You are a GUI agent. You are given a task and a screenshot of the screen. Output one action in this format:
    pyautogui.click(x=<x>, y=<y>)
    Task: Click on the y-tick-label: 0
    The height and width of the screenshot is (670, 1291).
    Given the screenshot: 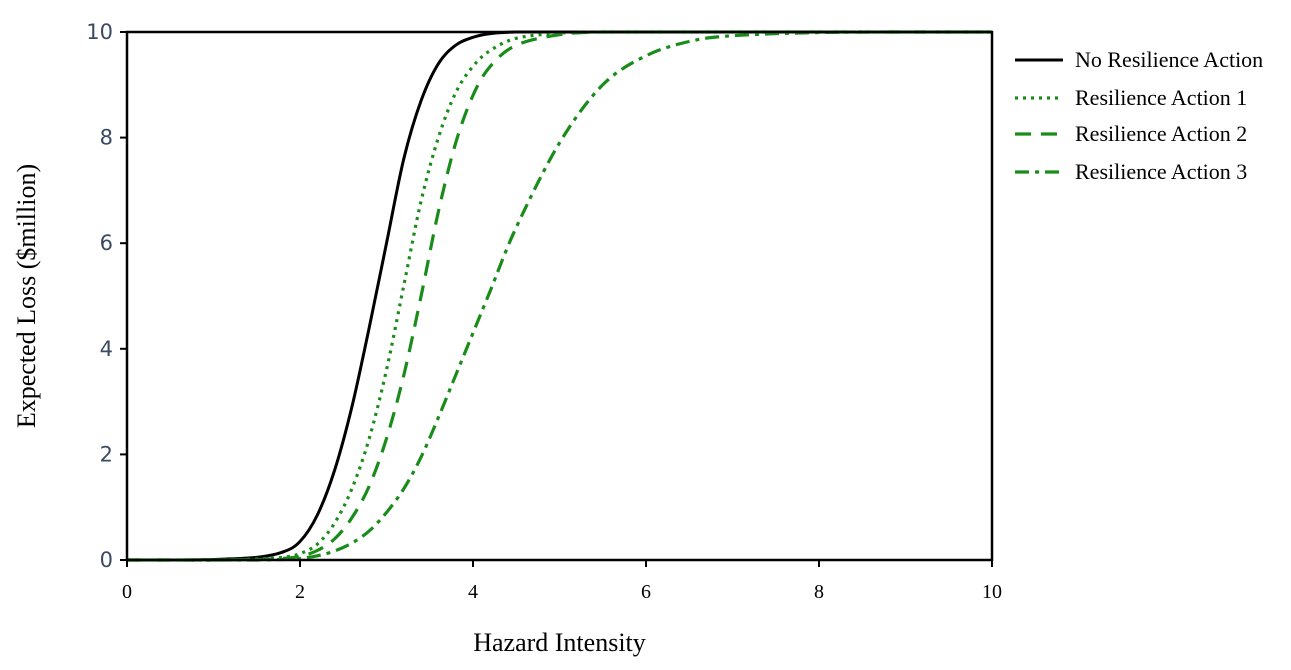 What is the action you would take?
    pyautogui.click(x=106, y=560)
    